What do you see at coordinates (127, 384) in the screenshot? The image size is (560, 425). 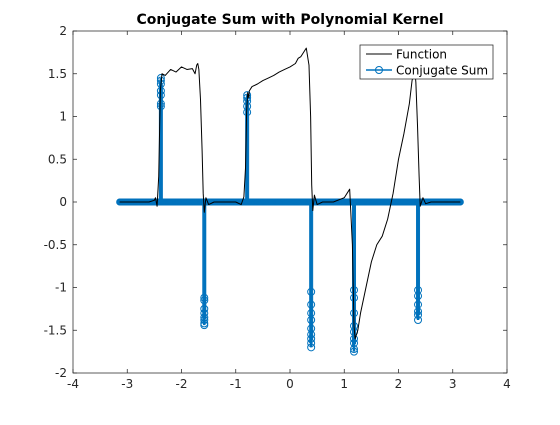 I see `x-tick-label: -3` at bounding box center [127, 384].